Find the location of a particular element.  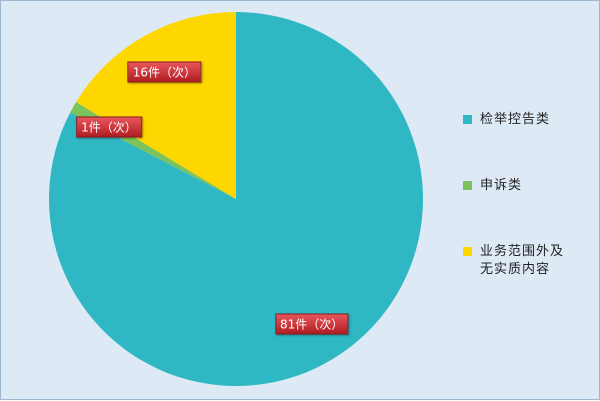

data-label: 81件（次） is located at coordinates (311, 324).